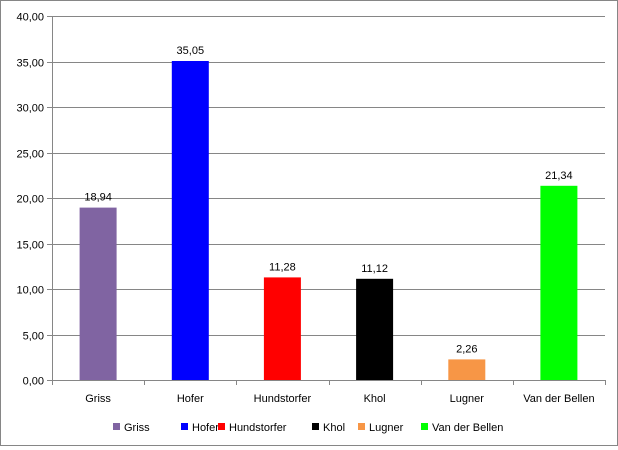 The image size is (618, 450). Describe the element at coordinates (467, 369) in the screenshot. I see `bar-lugner` at that location.